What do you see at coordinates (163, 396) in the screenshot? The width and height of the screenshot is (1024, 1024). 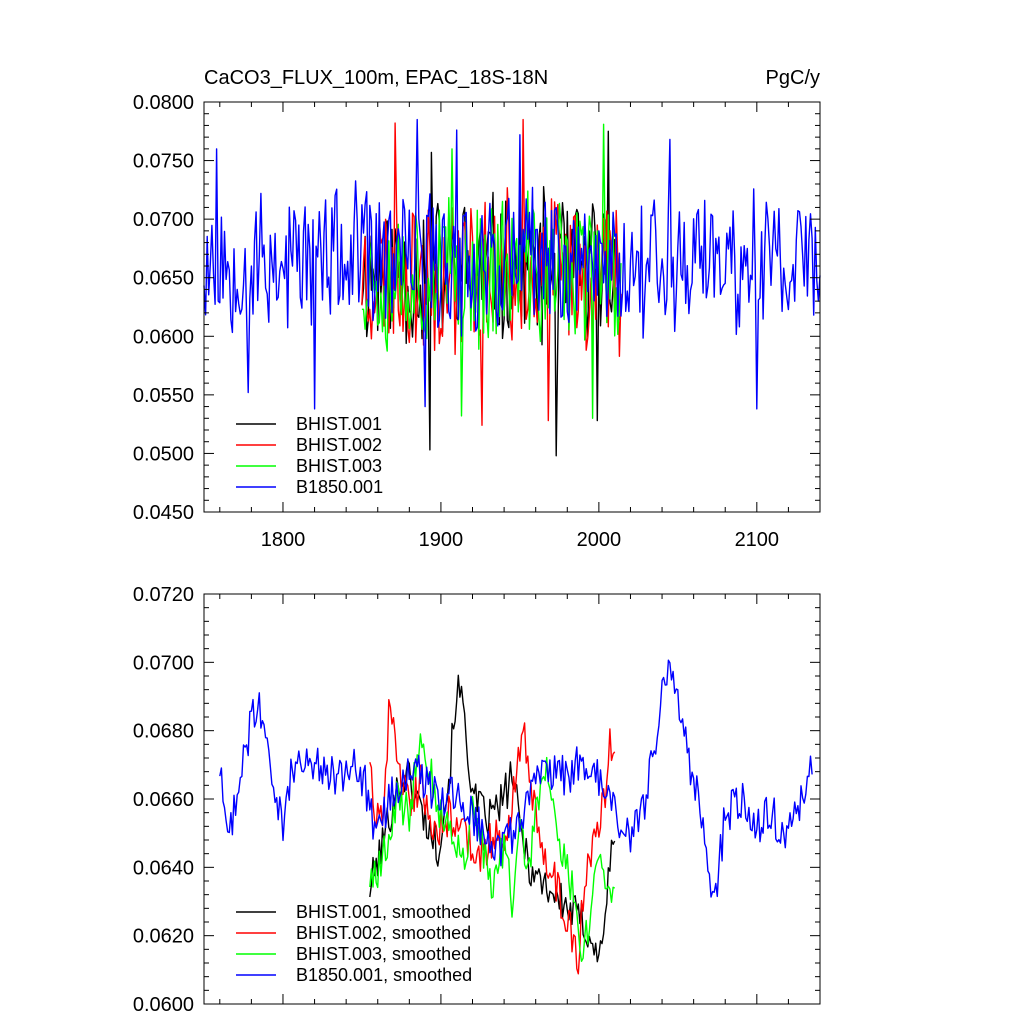 I see `y-tick-label: 0.0550` at bounding box center [163, 396].